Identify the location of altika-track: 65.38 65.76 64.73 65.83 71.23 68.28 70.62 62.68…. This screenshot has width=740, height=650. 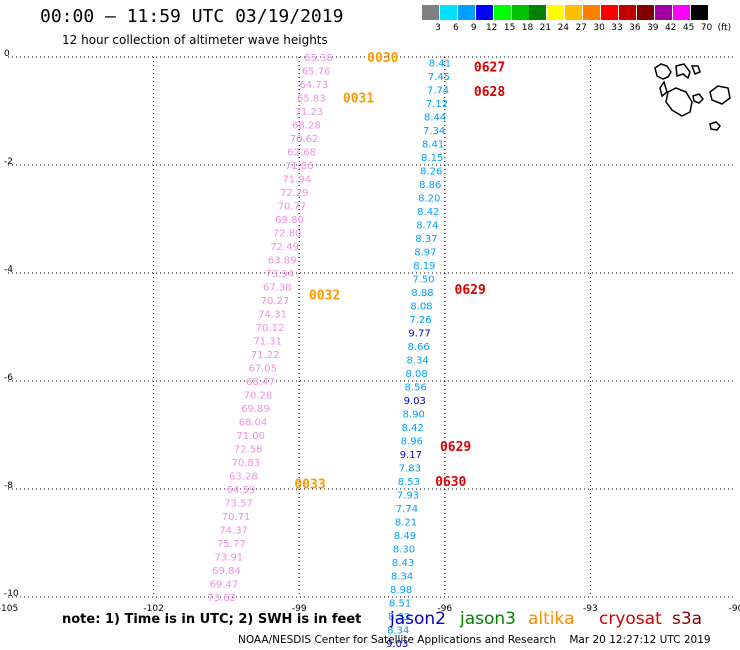
(270, 328).